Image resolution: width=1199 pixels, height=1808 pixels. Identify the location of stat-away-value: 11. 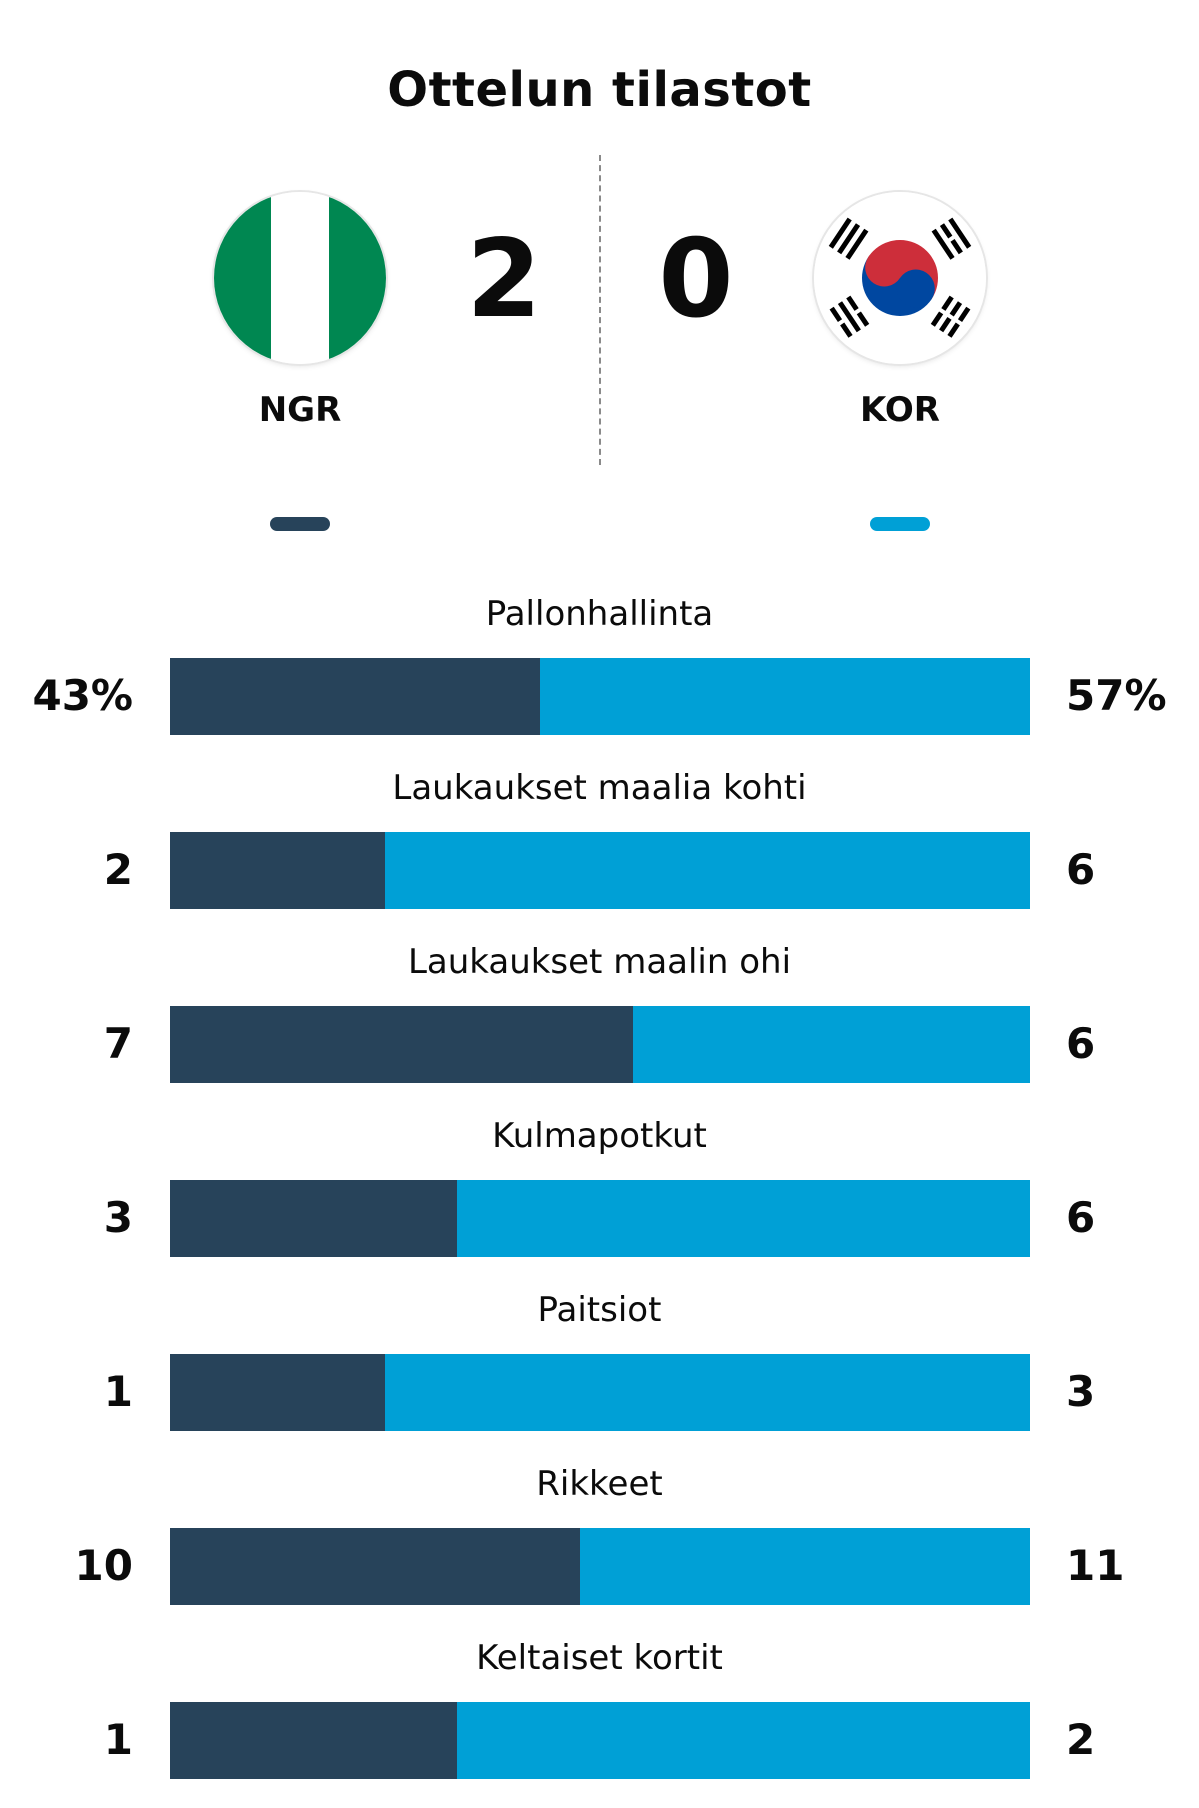
(1095, 1565).